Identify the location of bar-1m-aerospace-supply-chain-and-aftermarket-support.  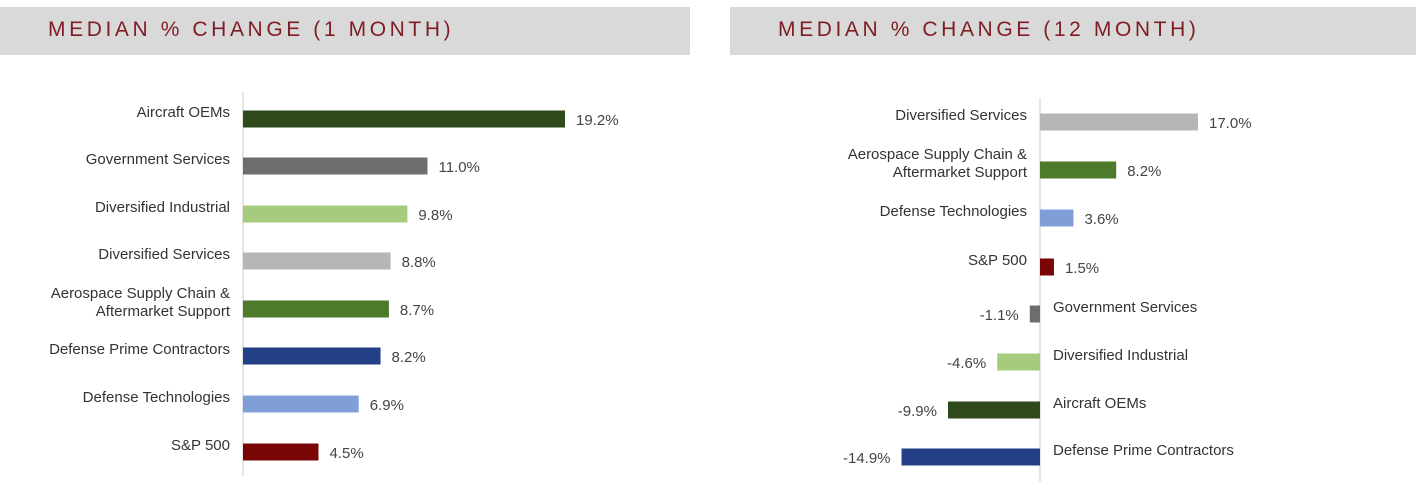
(316, 309).